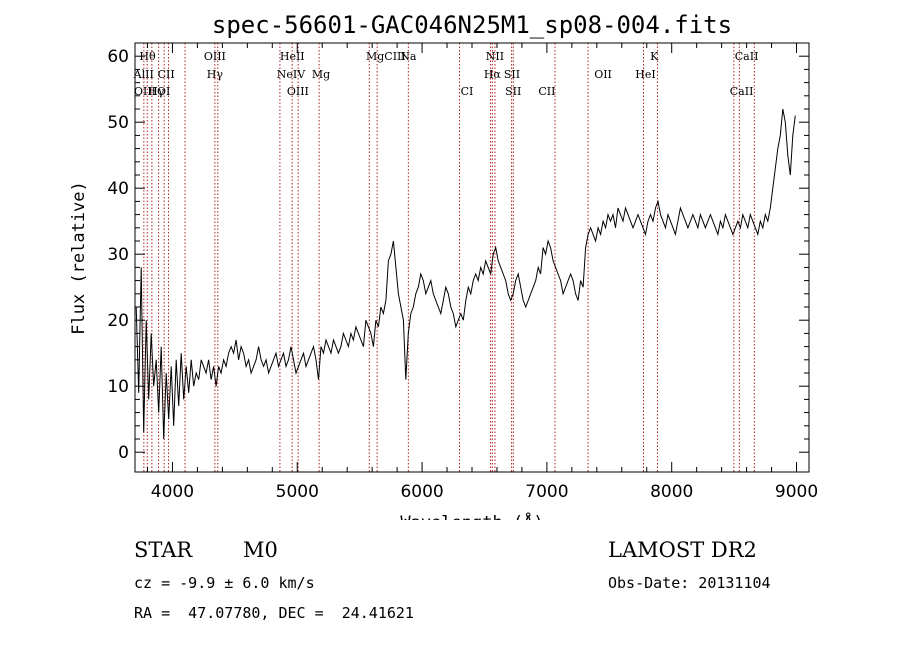  I want to click on y-tick-label: 30, so click(118, 255).